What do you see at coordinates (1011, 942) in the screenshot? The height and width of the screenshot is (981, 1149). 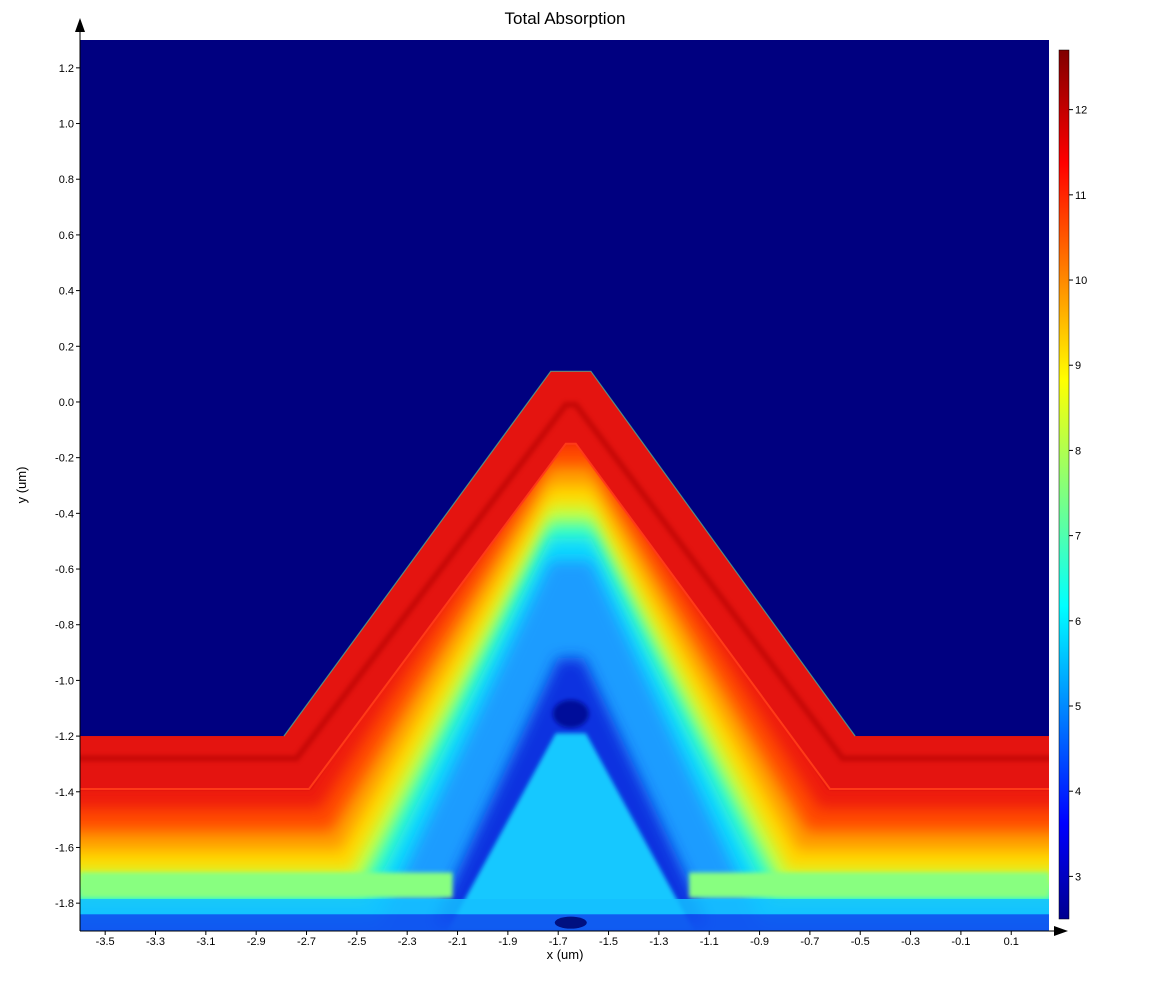 I see `x-tick-label: 0.1` at bounding box center [1011, 942].